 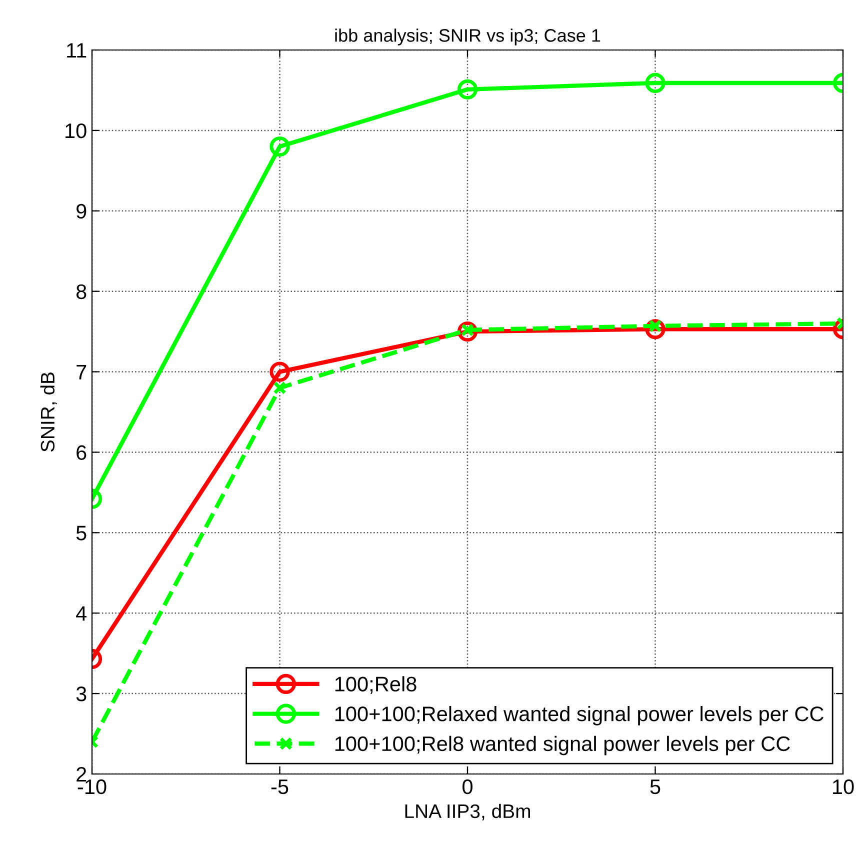 I want to click on x-tick-label: -5, so click(x=279, y=787).